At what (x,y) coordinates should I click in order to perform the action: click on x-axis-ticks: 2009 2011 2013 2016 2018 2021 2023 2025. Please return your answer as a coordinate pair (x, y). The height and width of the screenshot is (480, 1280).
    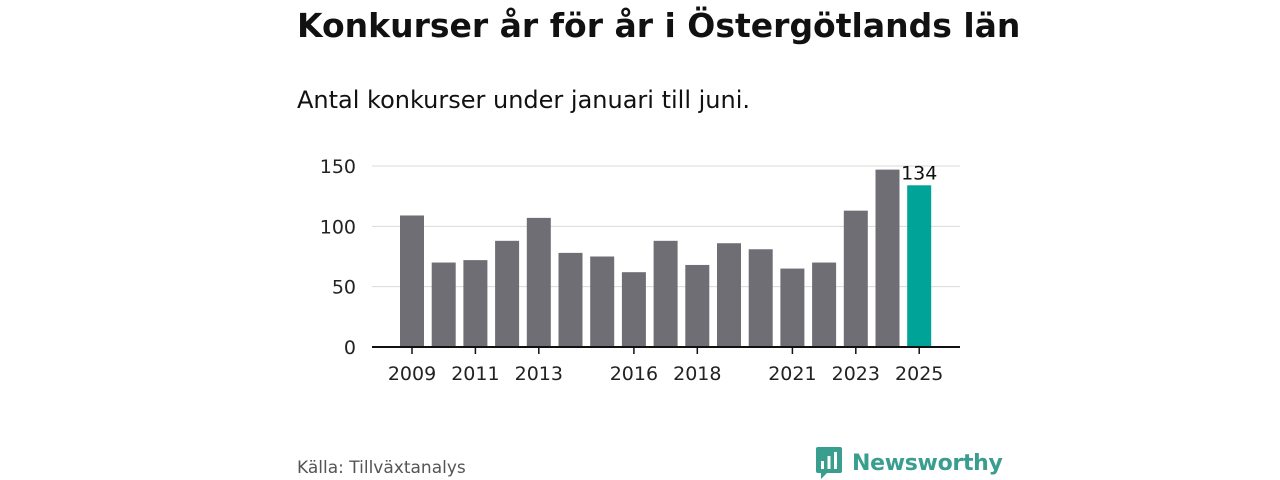
    Looking at the image, I should click on (665, 366).